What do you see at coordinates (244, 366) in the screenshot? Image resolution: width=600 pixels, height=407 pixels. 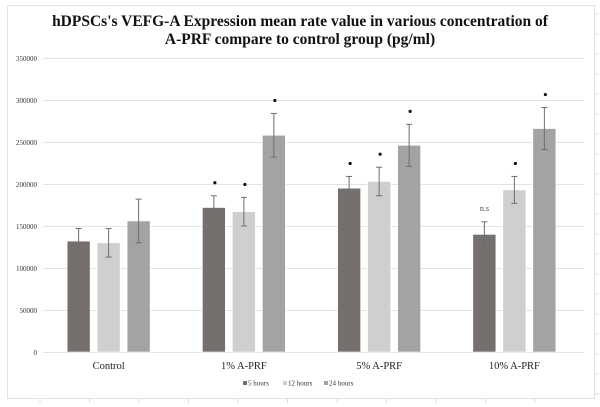 I see `x-tick-label: 1% A-PRF` at bounding box center [244, 366].